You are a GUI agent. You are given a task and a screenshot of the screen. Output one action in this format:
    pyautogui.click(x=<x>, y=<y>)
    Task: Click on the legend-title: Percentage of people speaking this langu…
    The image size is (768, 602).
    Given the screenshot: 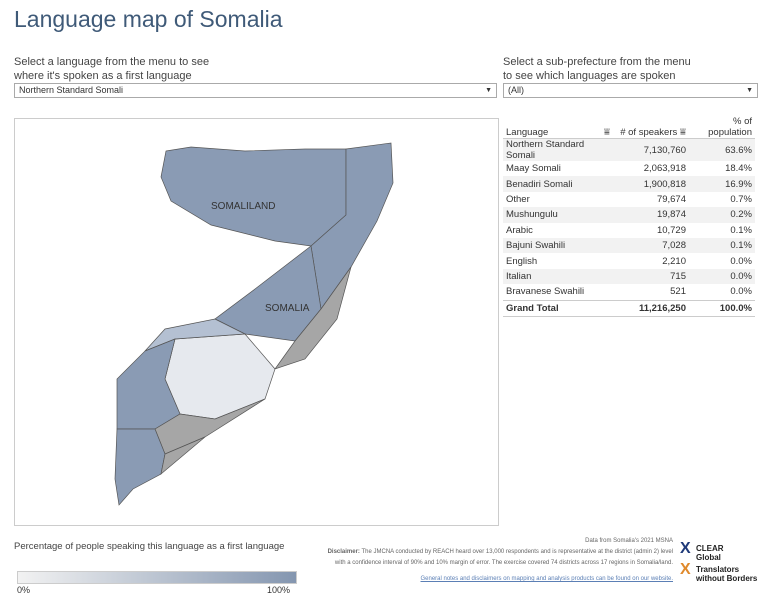 What is the action you would take?
    pyautogui.click(x=149, y=546)
    